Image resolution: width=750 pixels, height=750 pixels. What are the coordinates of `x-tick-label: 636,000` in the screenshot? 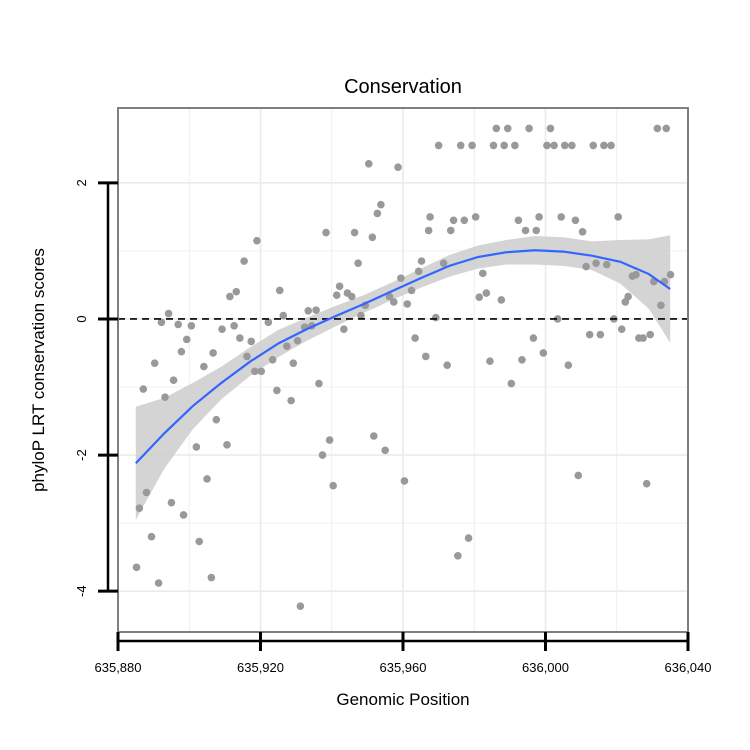 It's located at (545, 667).